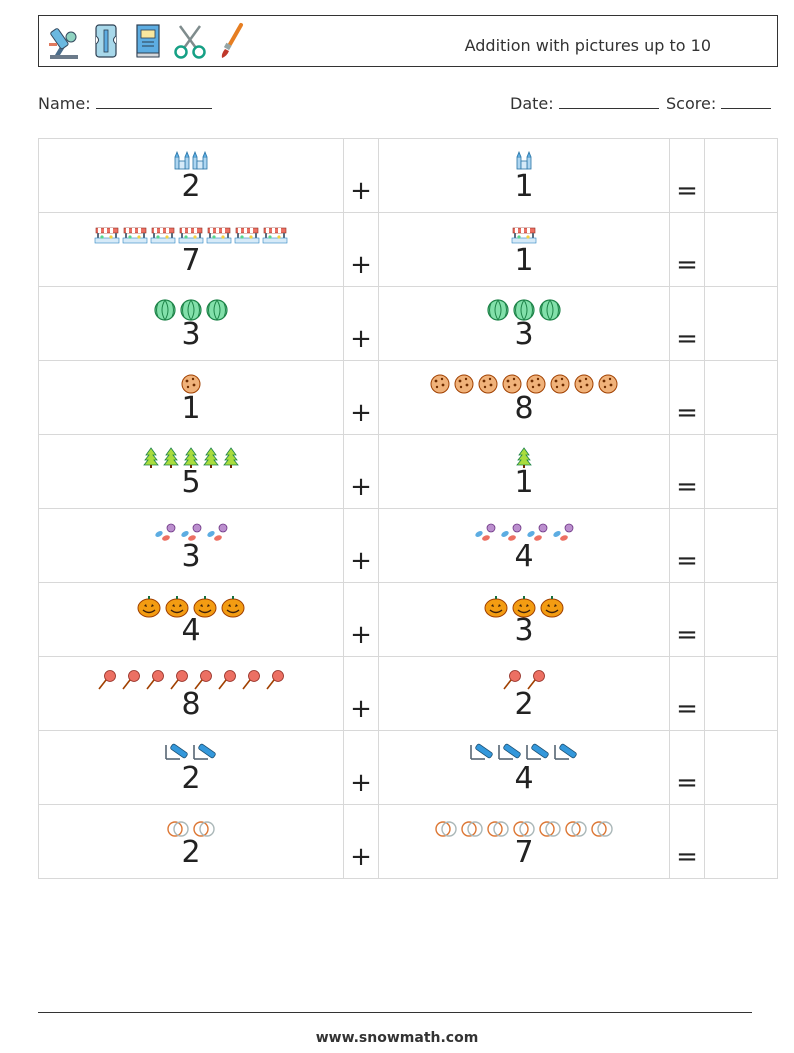 Image resolution: width=794 pixels, height=1053 pixels. I want to click on name-field: Name:, so click(125, 103).